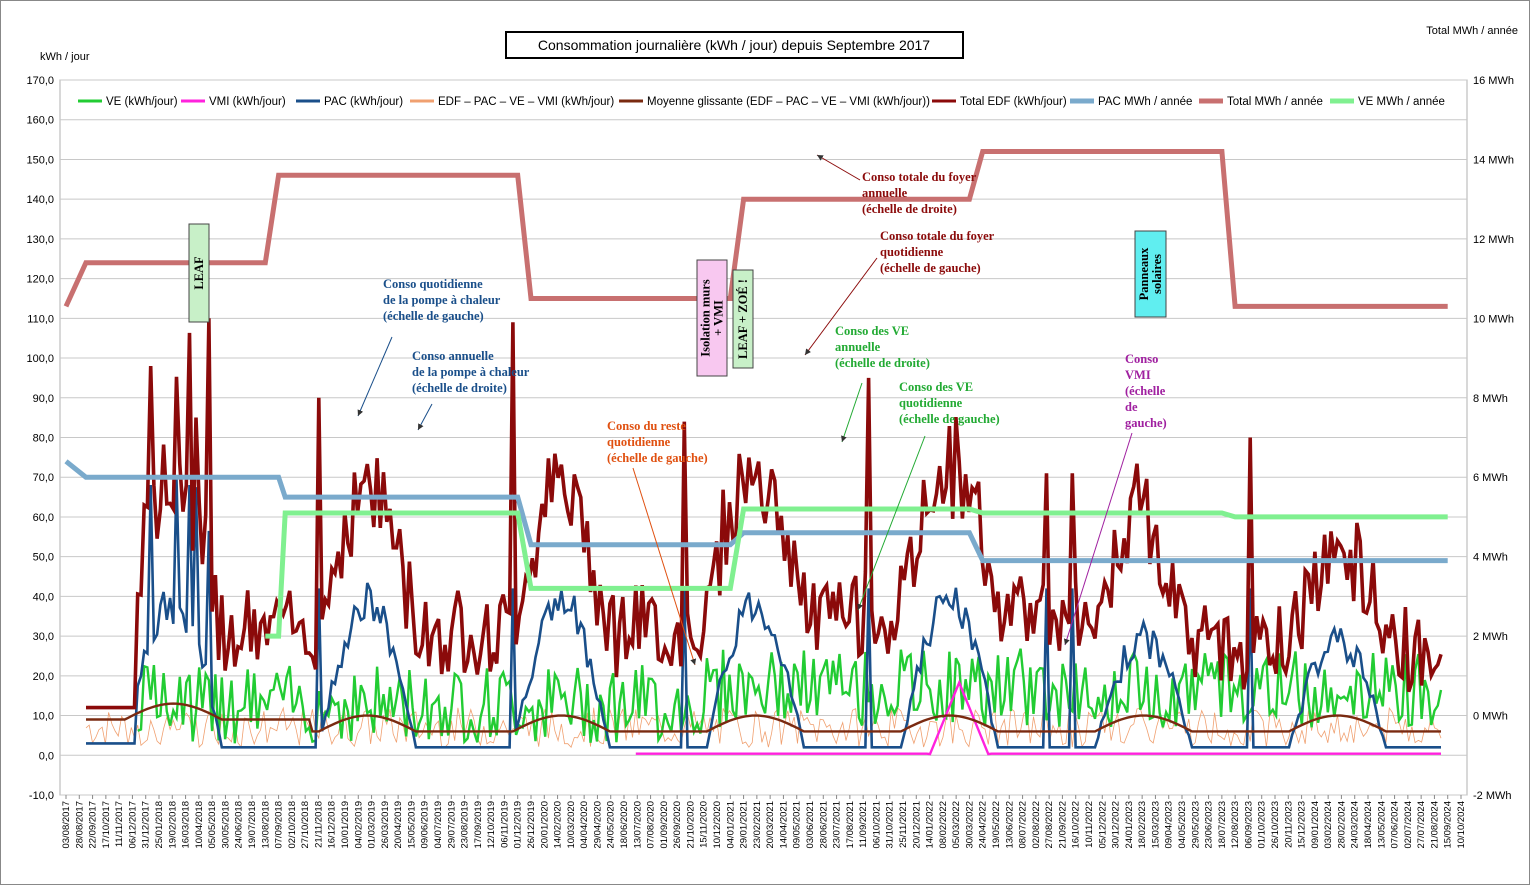 The width and height of the screenshot is (1530, 885). I want to click on chart-title-box, so click(734, 45).